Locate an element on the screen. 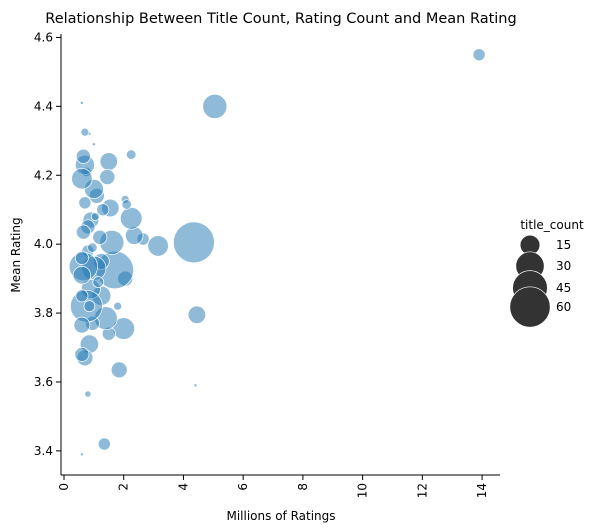  y-axis-label: Mean Rating is located at coordinates (16, 254).